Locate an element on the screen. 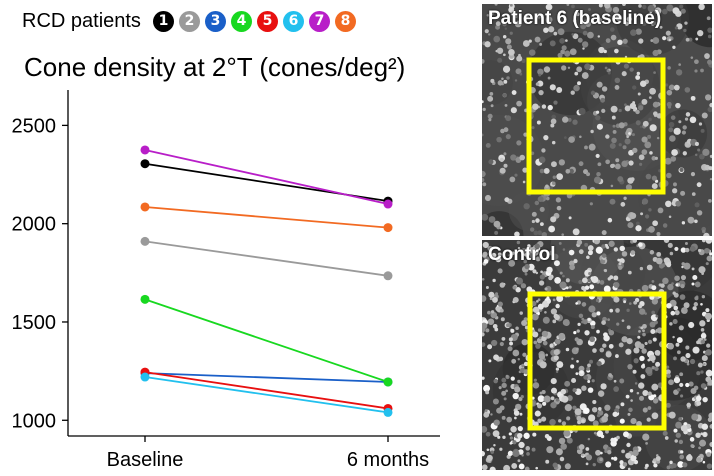 This screenshot has width=714, height=476. y-tick-label: 2000 is located at coordinates (34, 225).